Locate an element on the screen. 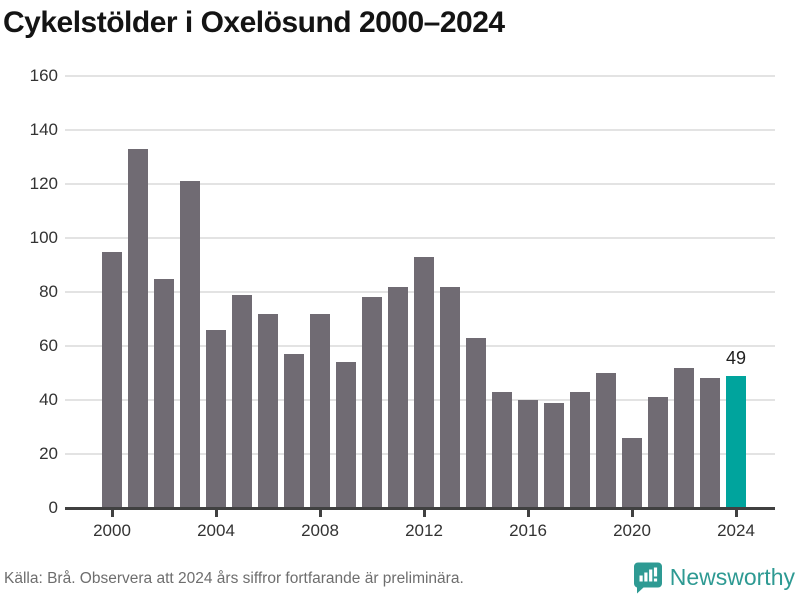 The image size is (800, 600). x-axis-tick-2020 is located at coordinates (632, 513).